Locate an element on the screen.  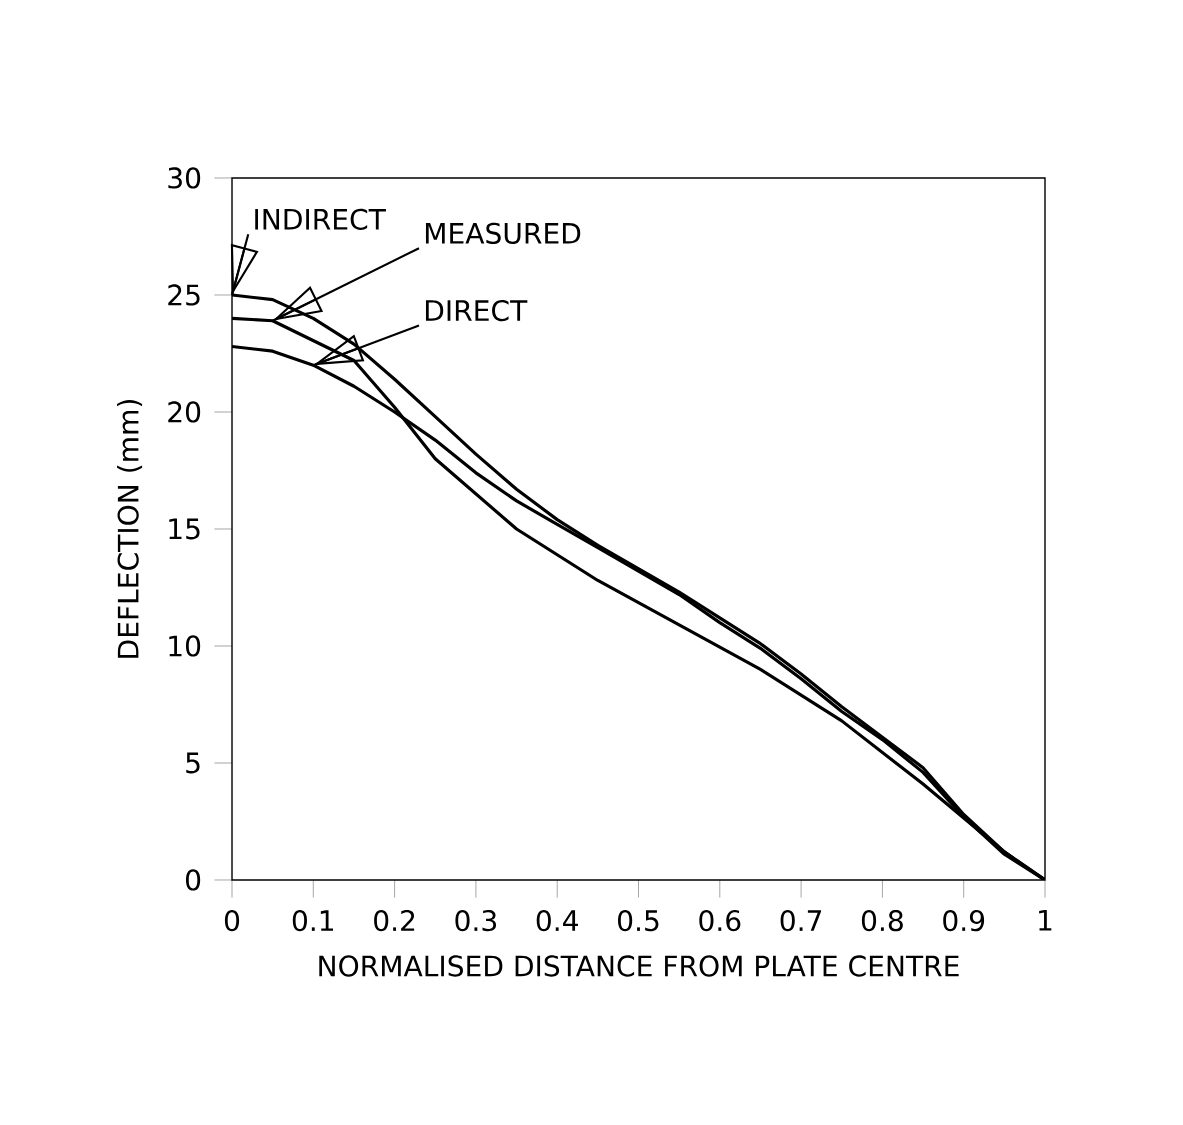
annotation: DIRECT is located at coordinates (476, 310).